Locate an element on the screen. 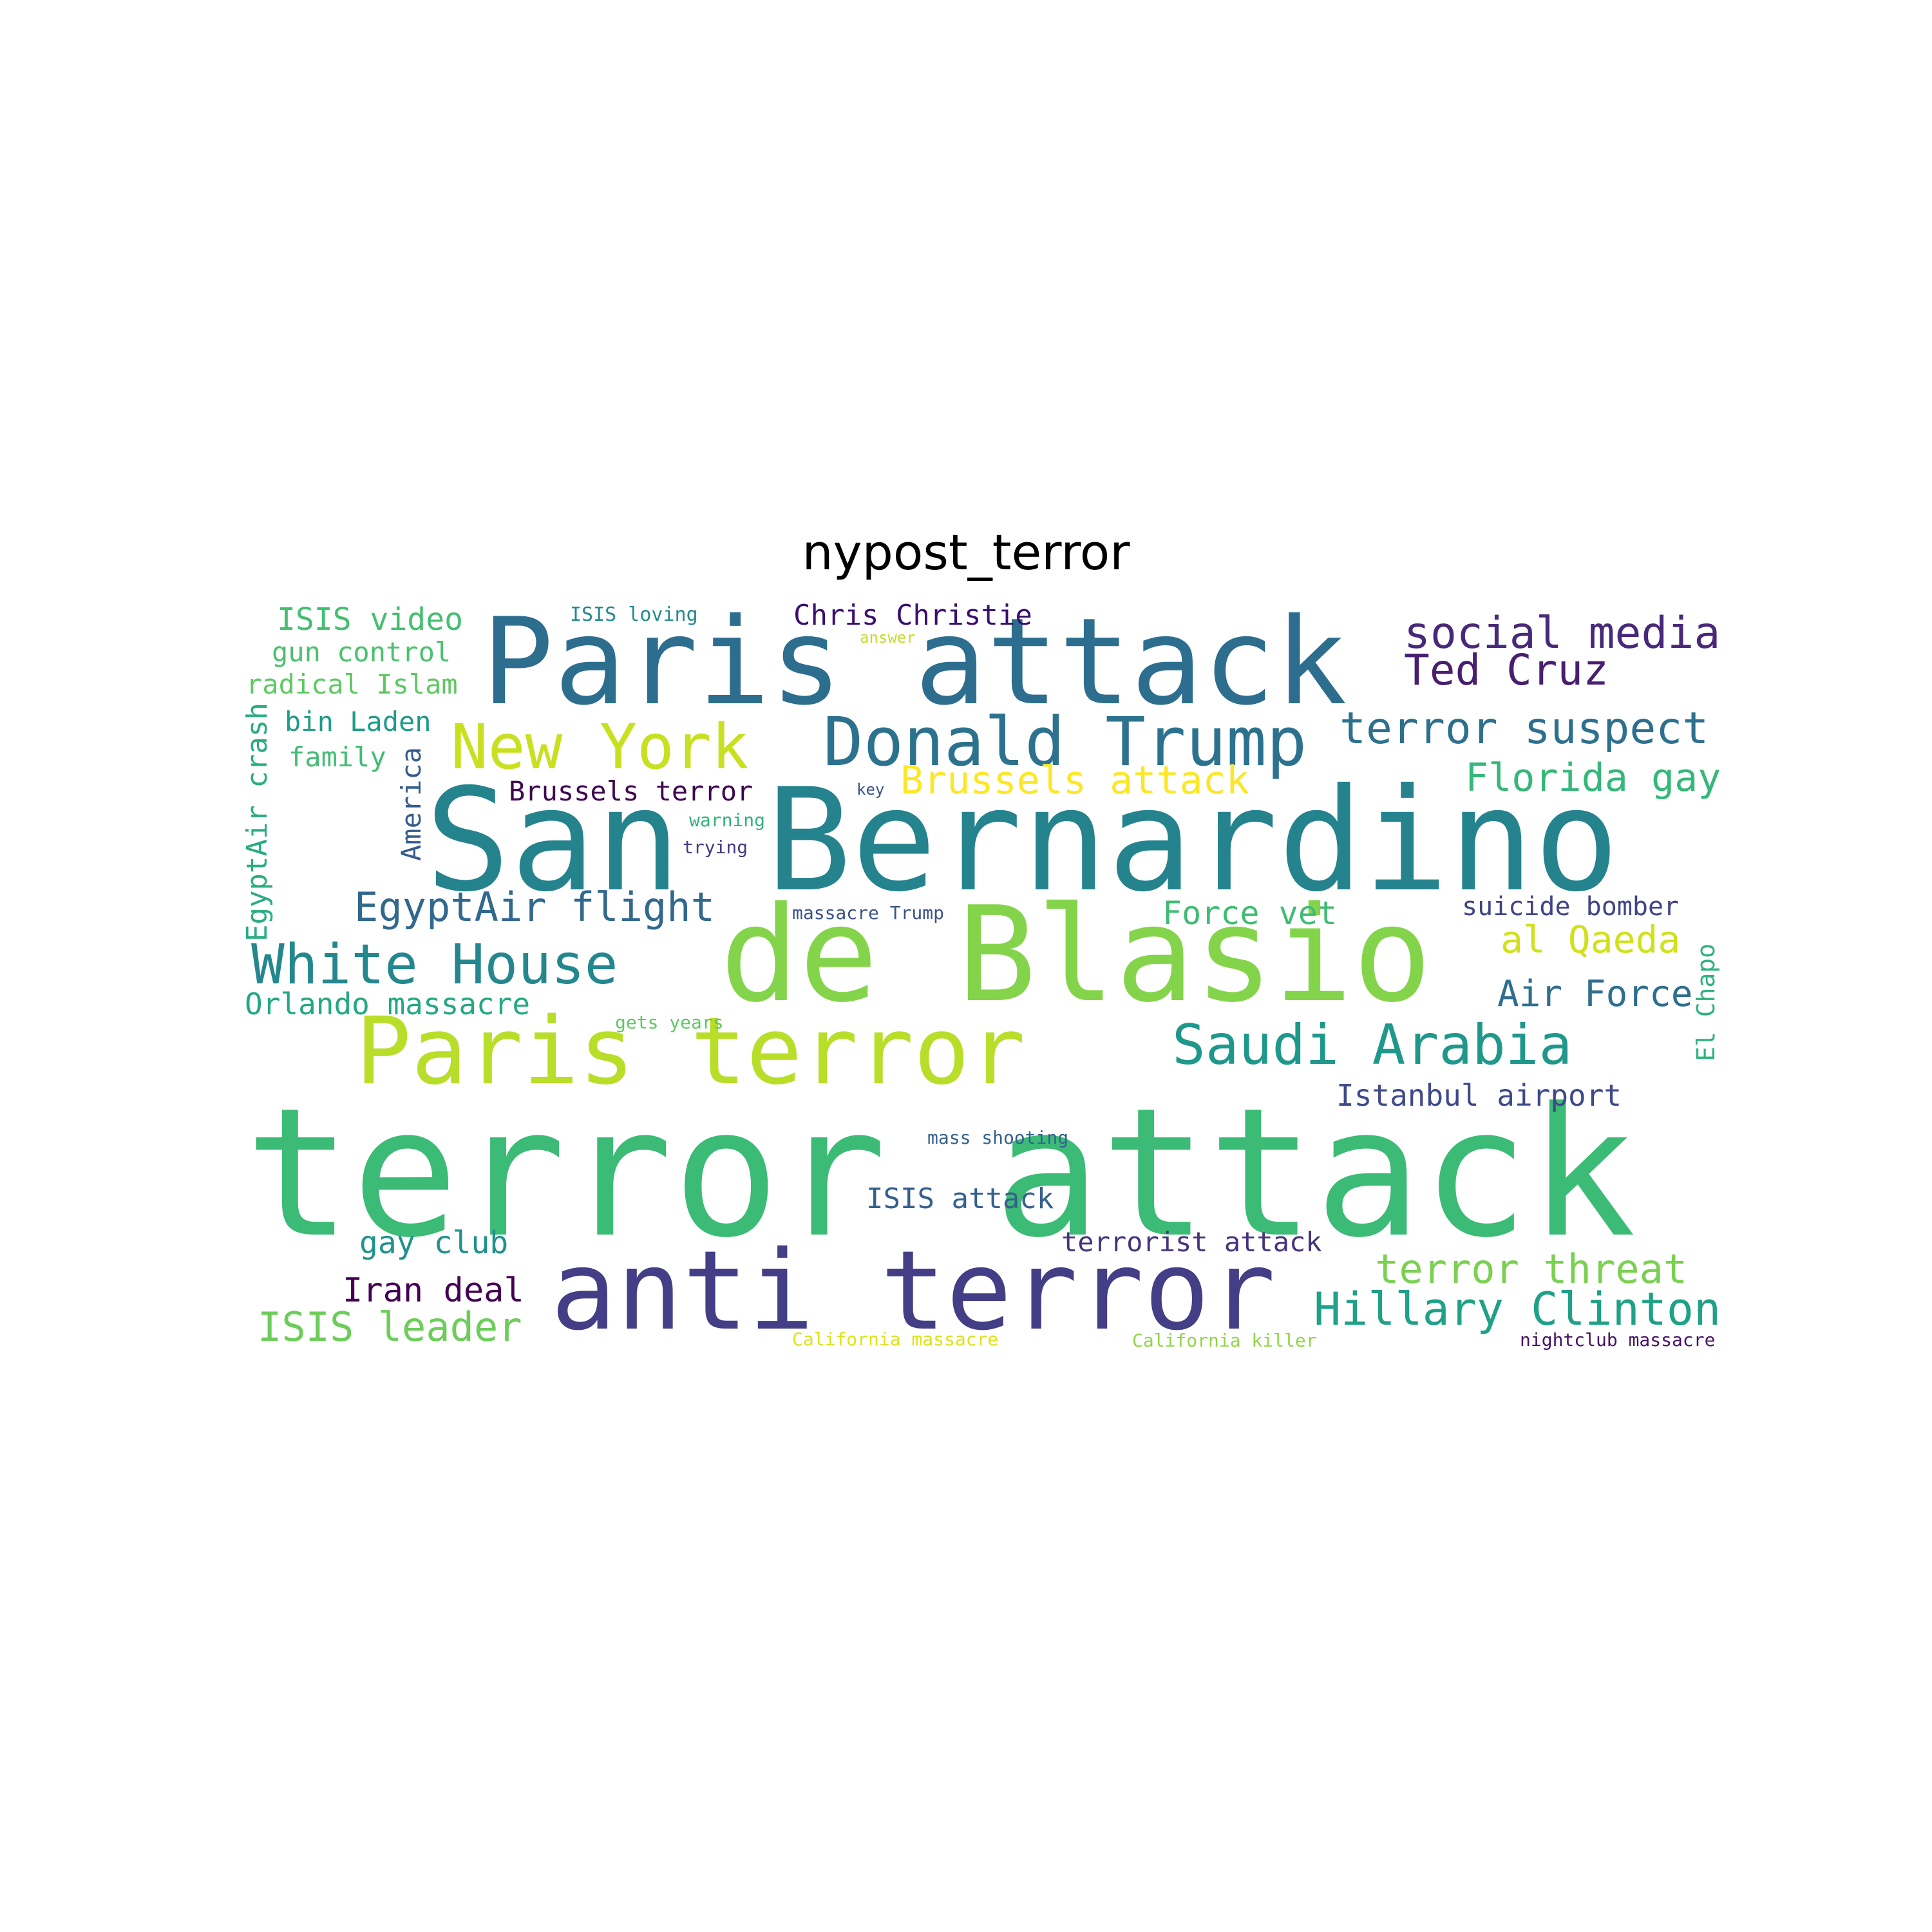  word: bin Laden is located at coordinates (358, 721).